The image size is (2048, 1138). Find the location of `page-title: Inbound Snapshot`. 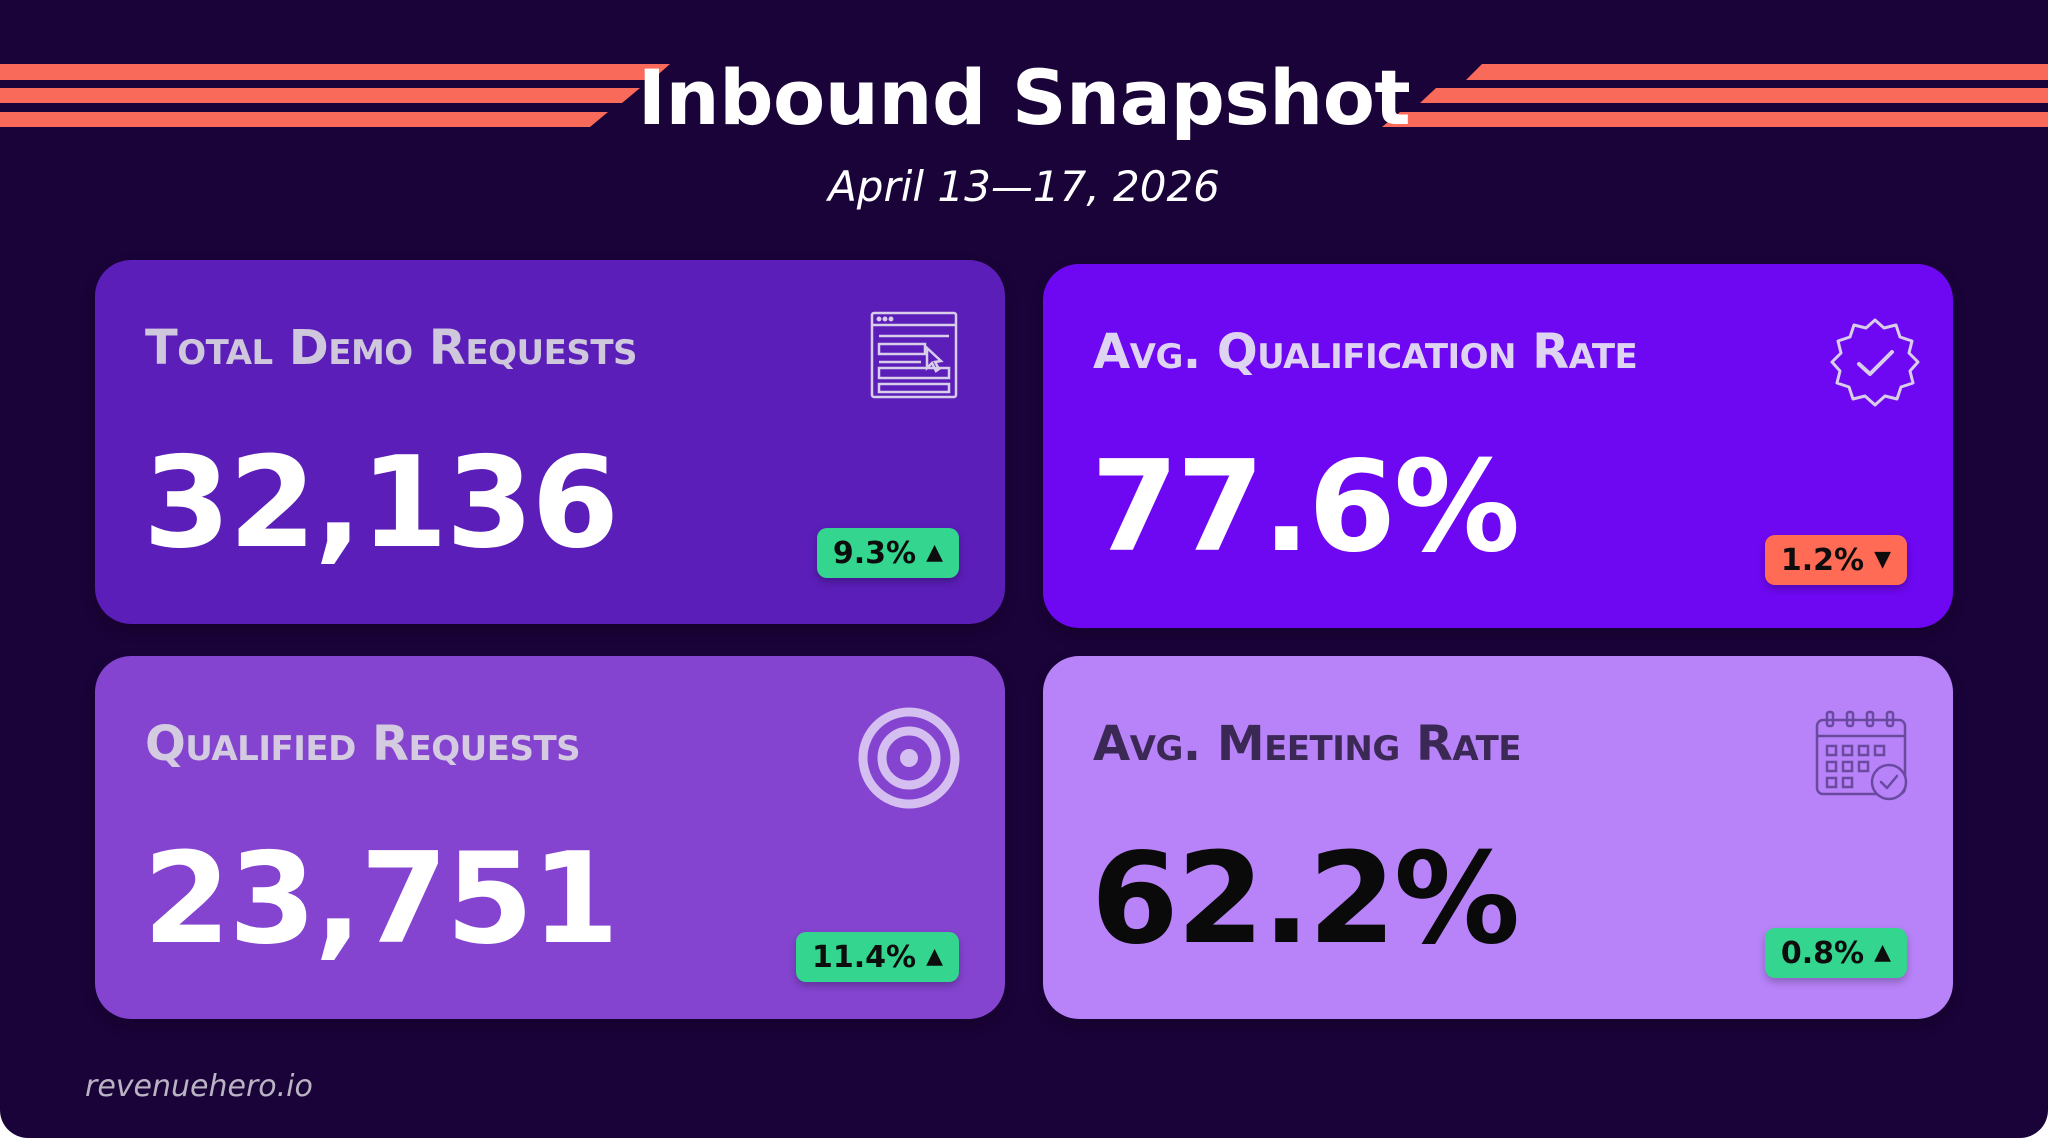

page-title: Inbound Snapshot is located at coordinates (1024, 97).